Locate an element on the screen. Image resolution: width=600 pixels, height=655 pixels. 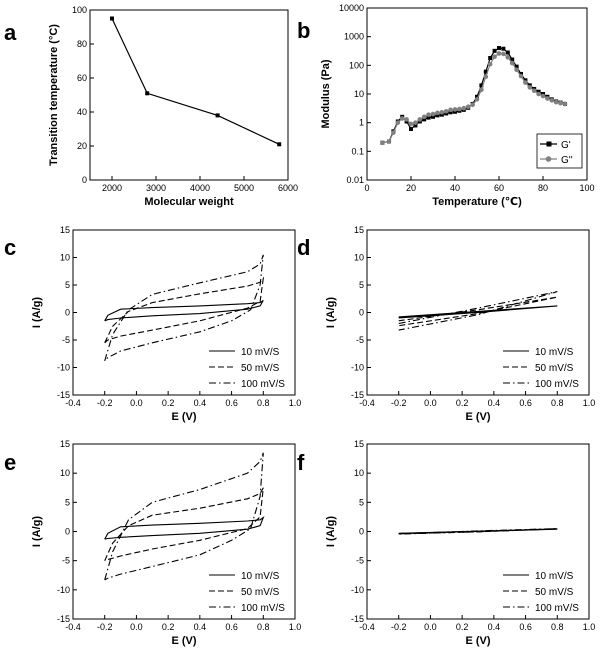
y-tick-label: 0 is located at coordinates (67, 313).